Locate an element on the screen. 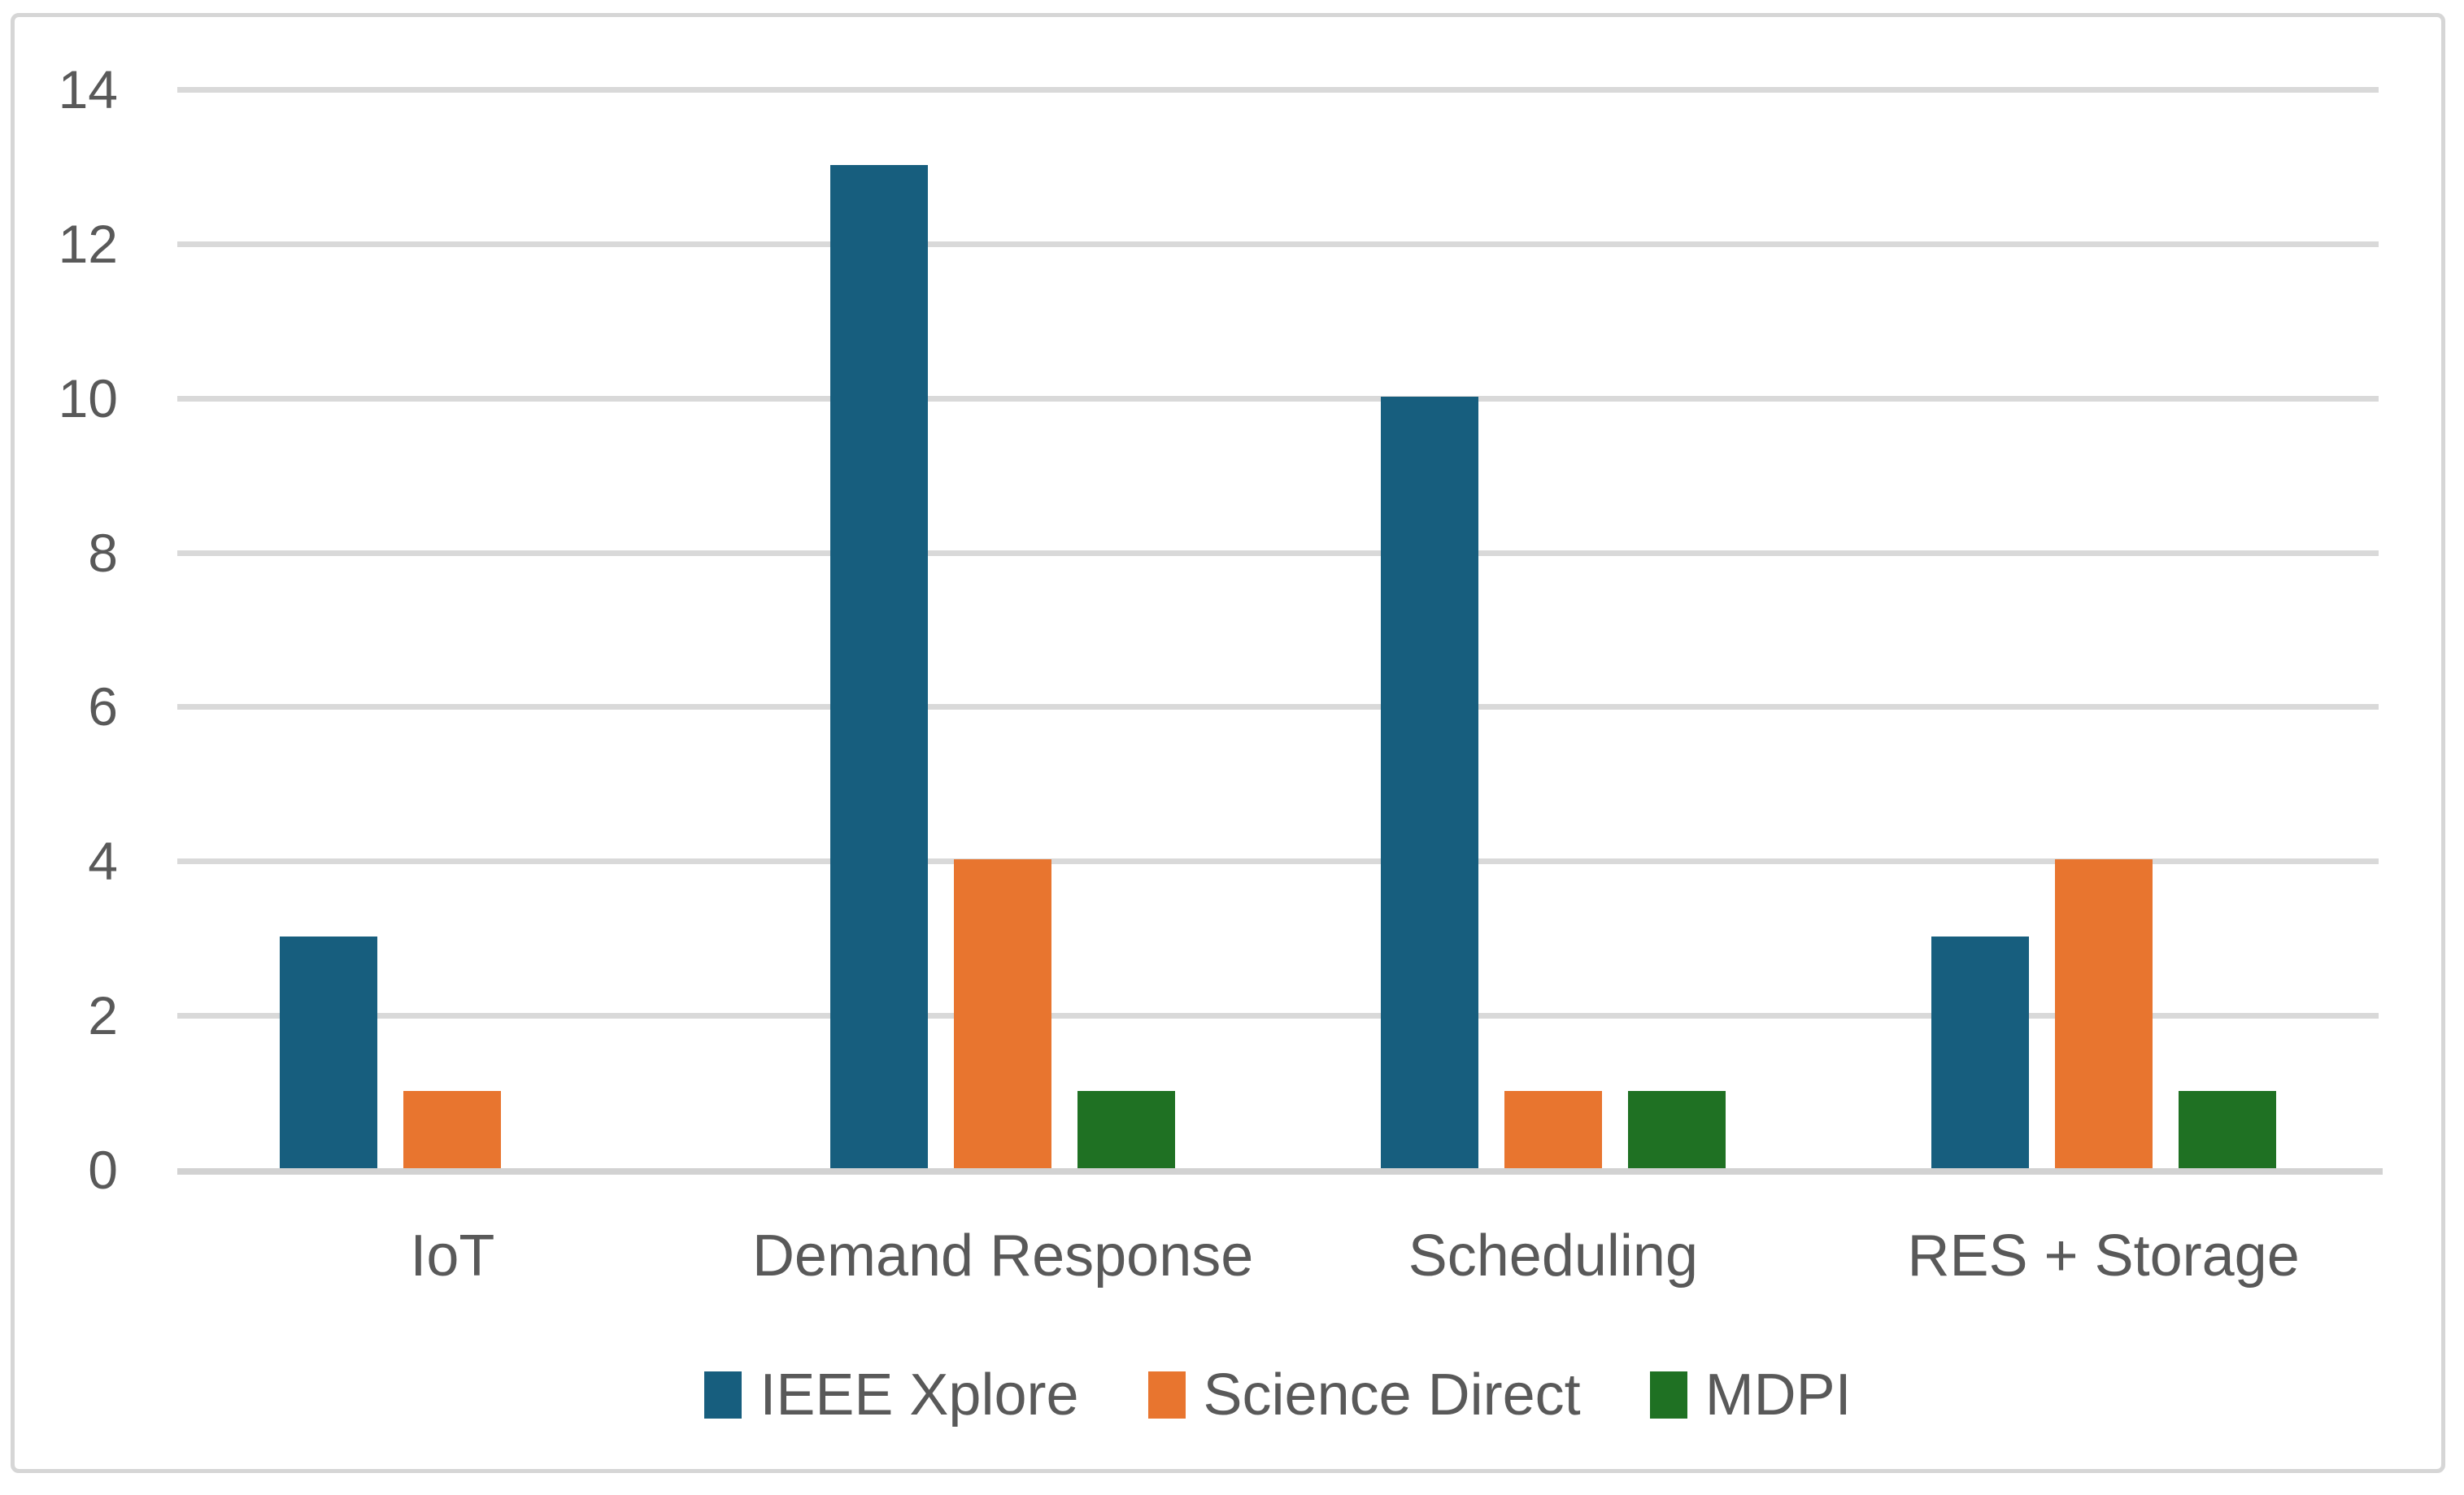 The width and height of the screenshot is (2464, 1495). legend-label: MDPI is located at coordinates (1778, 1395).